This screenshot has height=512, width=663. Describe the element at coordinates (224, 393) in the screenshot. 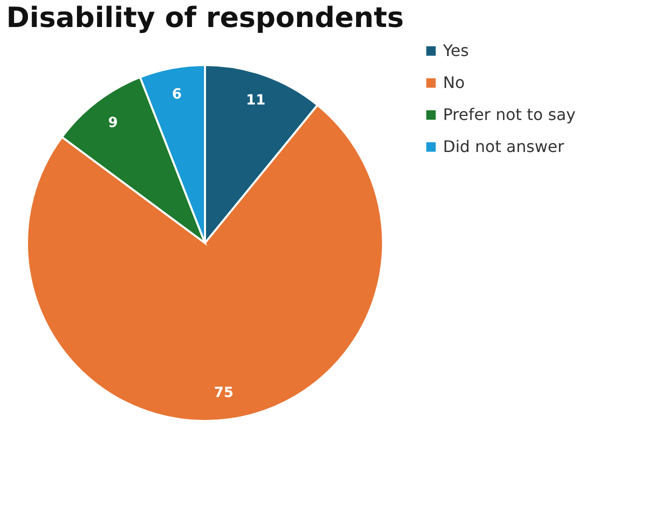

I see `data-label: 75` at that location.